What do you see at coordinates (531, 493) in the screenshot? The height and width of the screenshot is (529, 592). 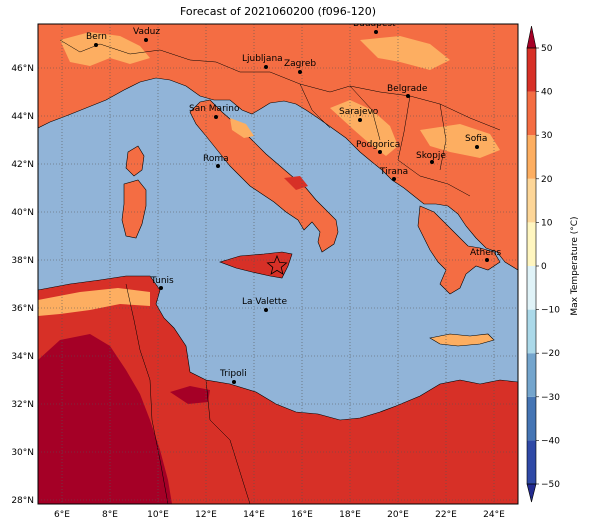 I see `colorbar-bottom-arrow` at bounding box center [531, 493].